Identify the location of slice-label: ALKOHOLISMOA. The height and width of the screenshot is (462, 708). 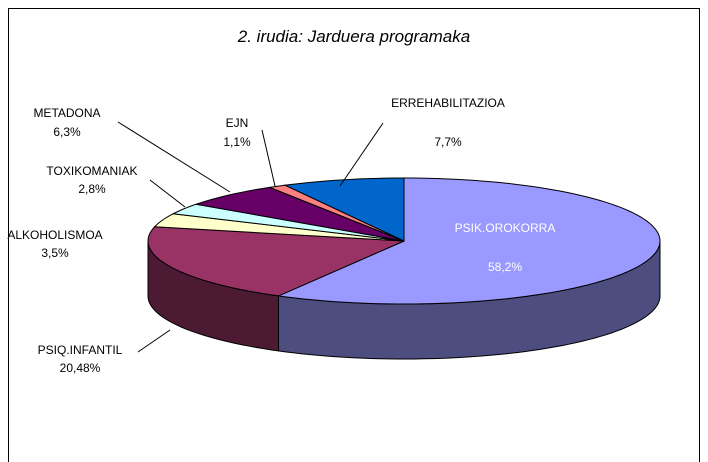
(55, 235).